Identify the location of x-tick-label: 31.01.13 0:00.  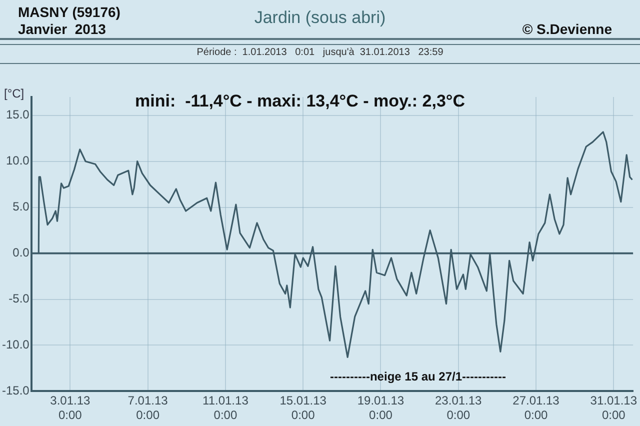
(614, 408).